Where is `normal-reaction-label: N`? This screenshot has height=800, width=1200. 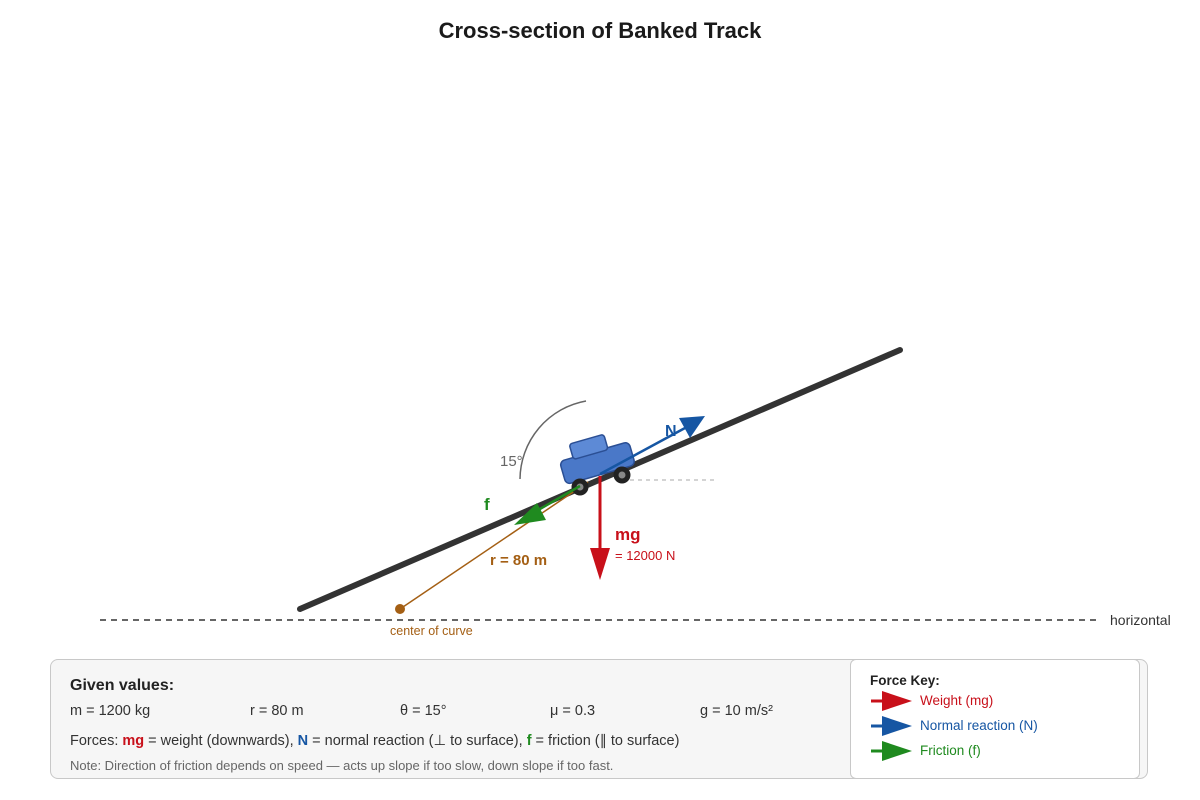 normal-reaction-label: N is located at coordinates (671, 431).